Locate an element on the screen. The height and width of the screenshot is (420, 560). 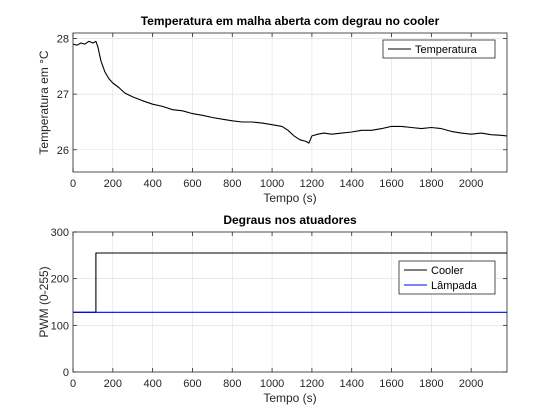
y-tick-label: 0 is located at coordinates (66, 373).